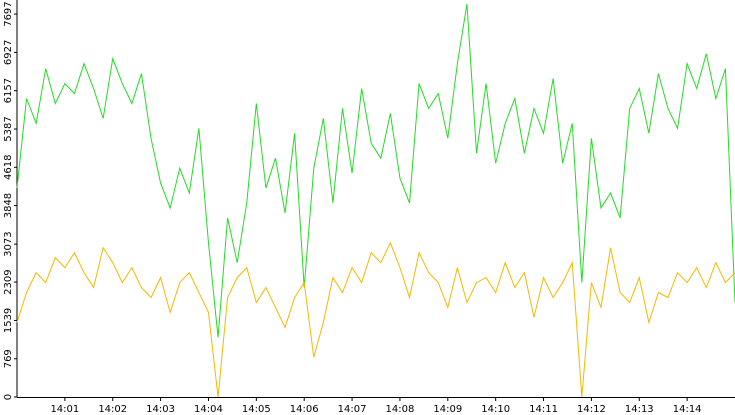 This screenshot has width=735, height=415. What do you see at coordinates (8, 167) in the screenshot?
I see `y-tick-label: 4618` at bounding box center [8, 167].